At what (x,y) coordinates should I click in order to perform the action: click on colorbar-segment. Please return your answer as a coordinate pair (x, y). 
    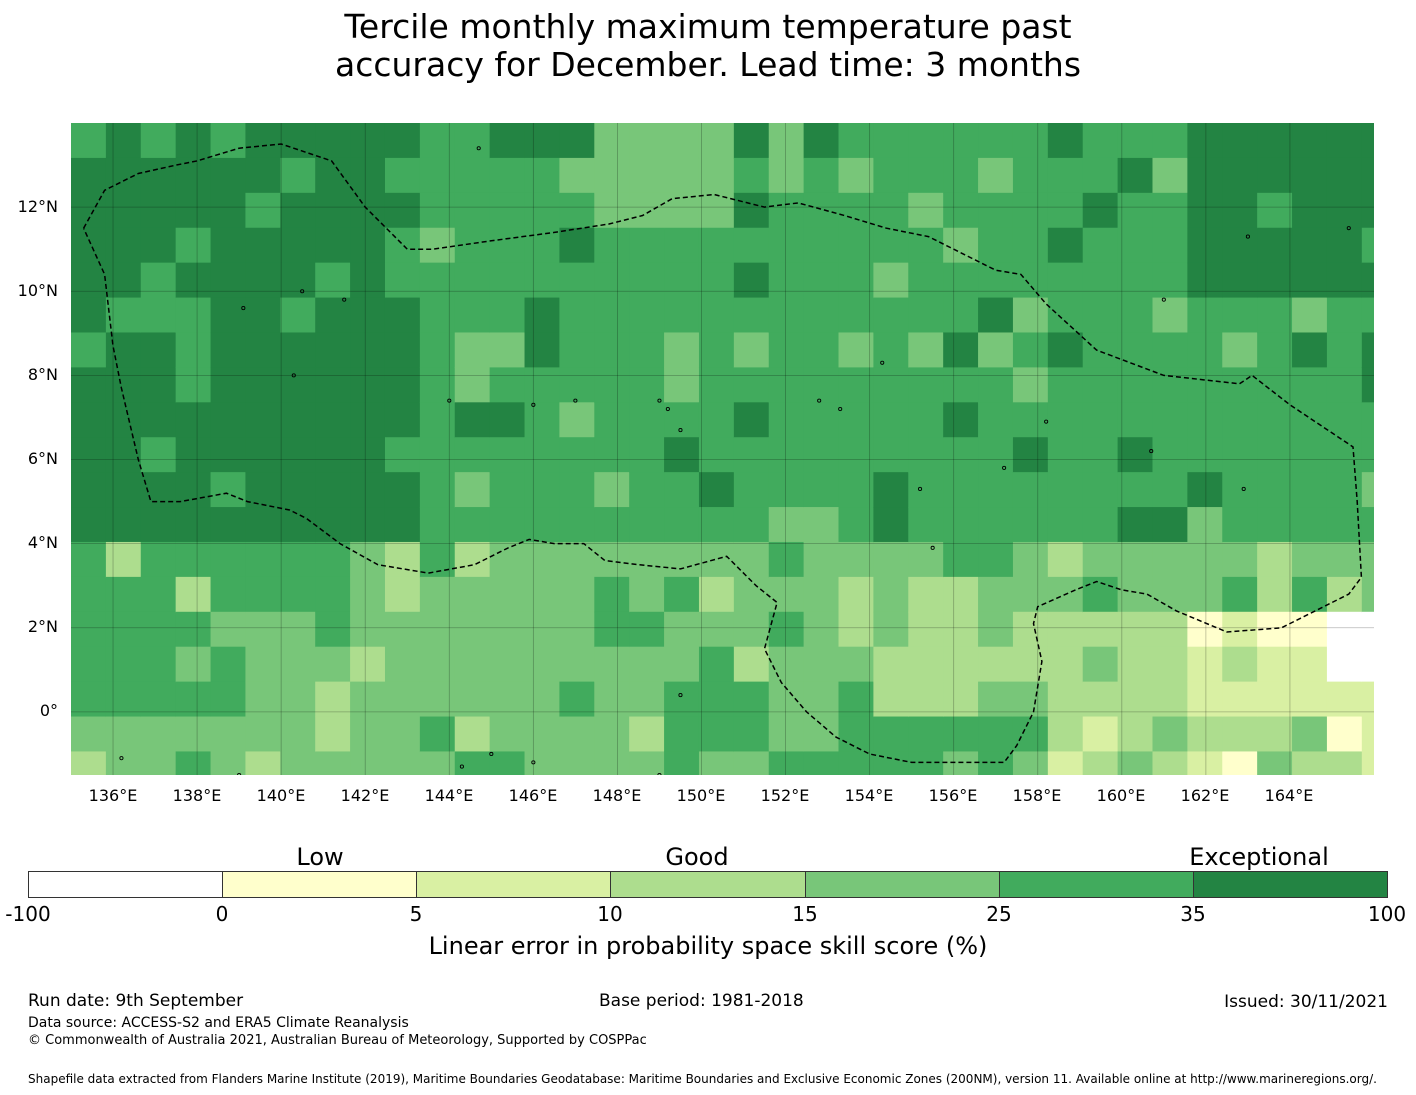
    Looking at the image, I should click on (126, 884).